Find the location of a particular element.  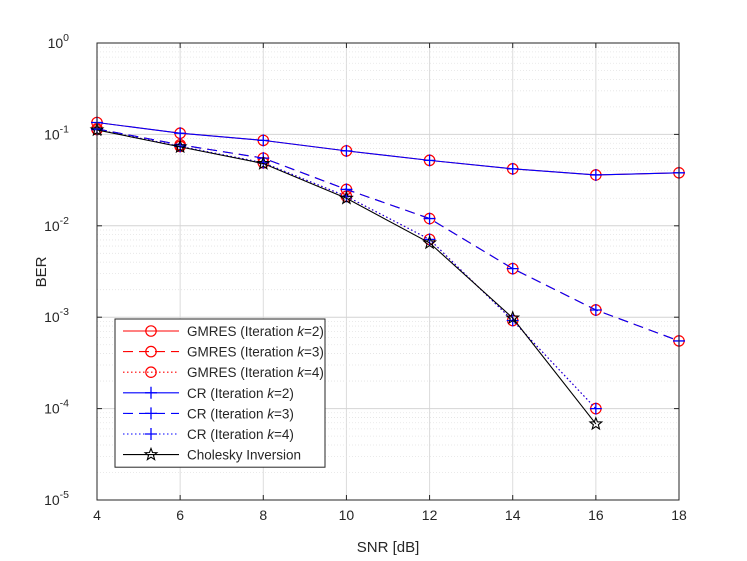

x-tick-label: 18 is located at coordinates (679, 515).